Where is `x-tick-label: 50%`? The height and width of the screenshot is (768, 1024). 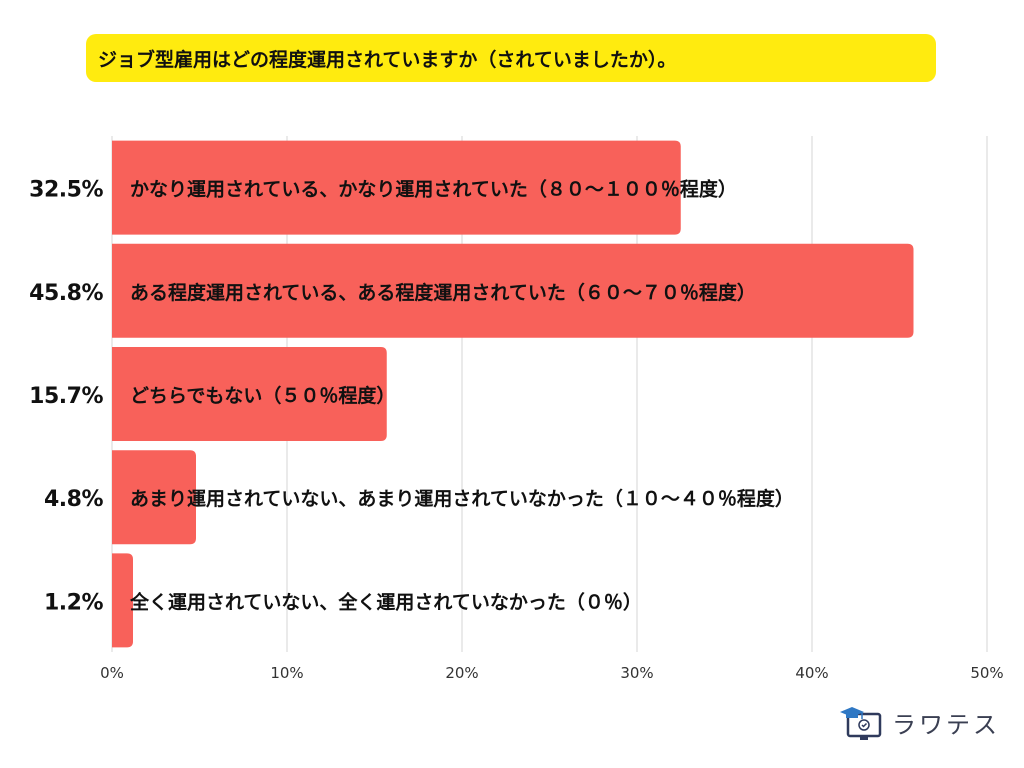
x-tick-label: 50% is located at coordinates (986, 673).